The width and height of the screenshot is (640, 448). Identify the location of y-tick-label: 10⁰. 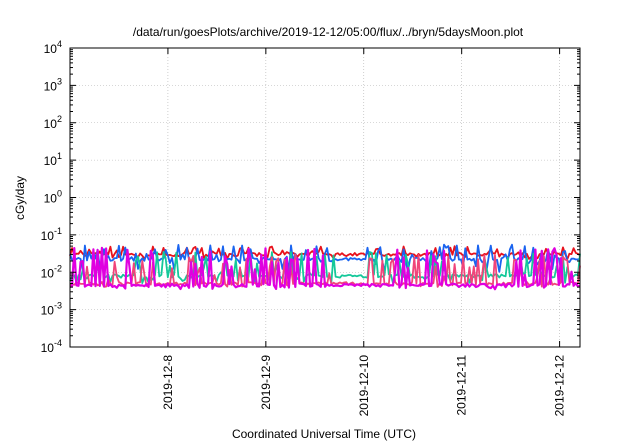
(53, 197).